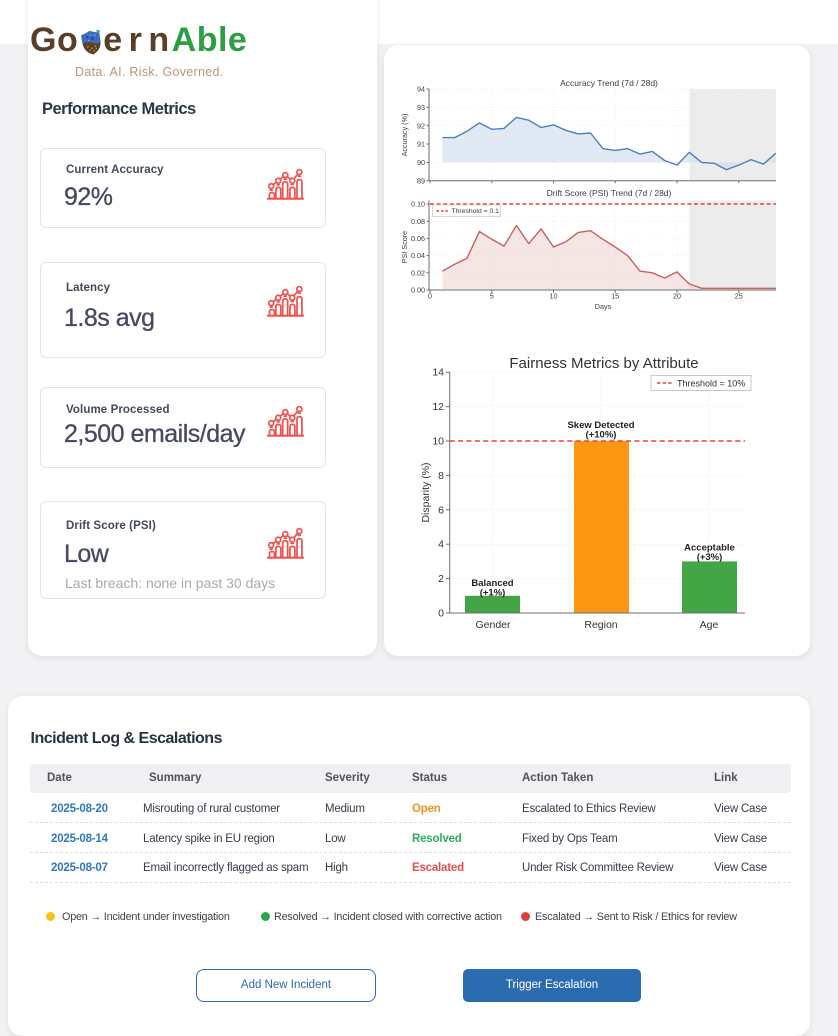 This screenshot has height=1036, width=838. I want to click on svg-text: Region, so click(600, 625).